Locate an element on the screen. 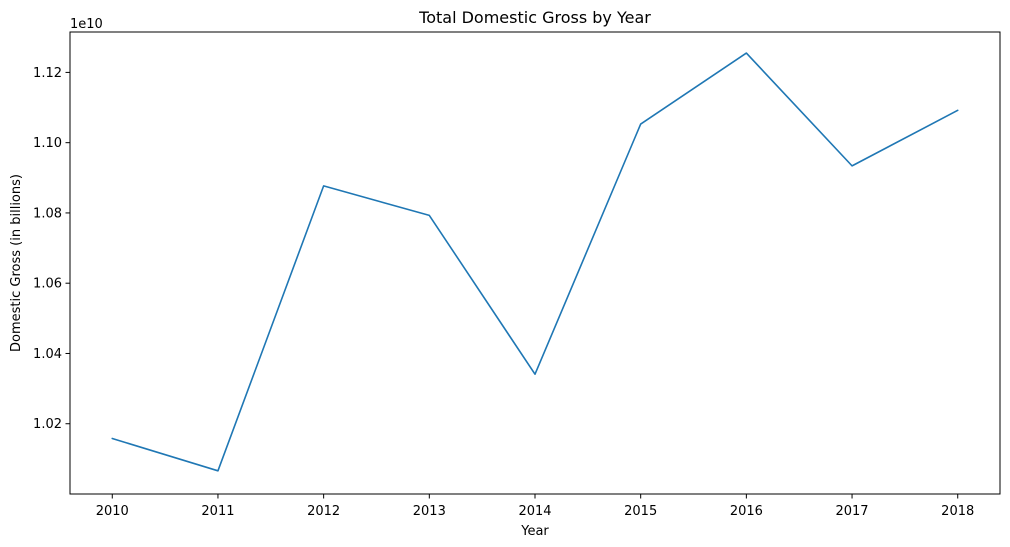  x-tick-label: 2017 is located at coordinates (851, 511).